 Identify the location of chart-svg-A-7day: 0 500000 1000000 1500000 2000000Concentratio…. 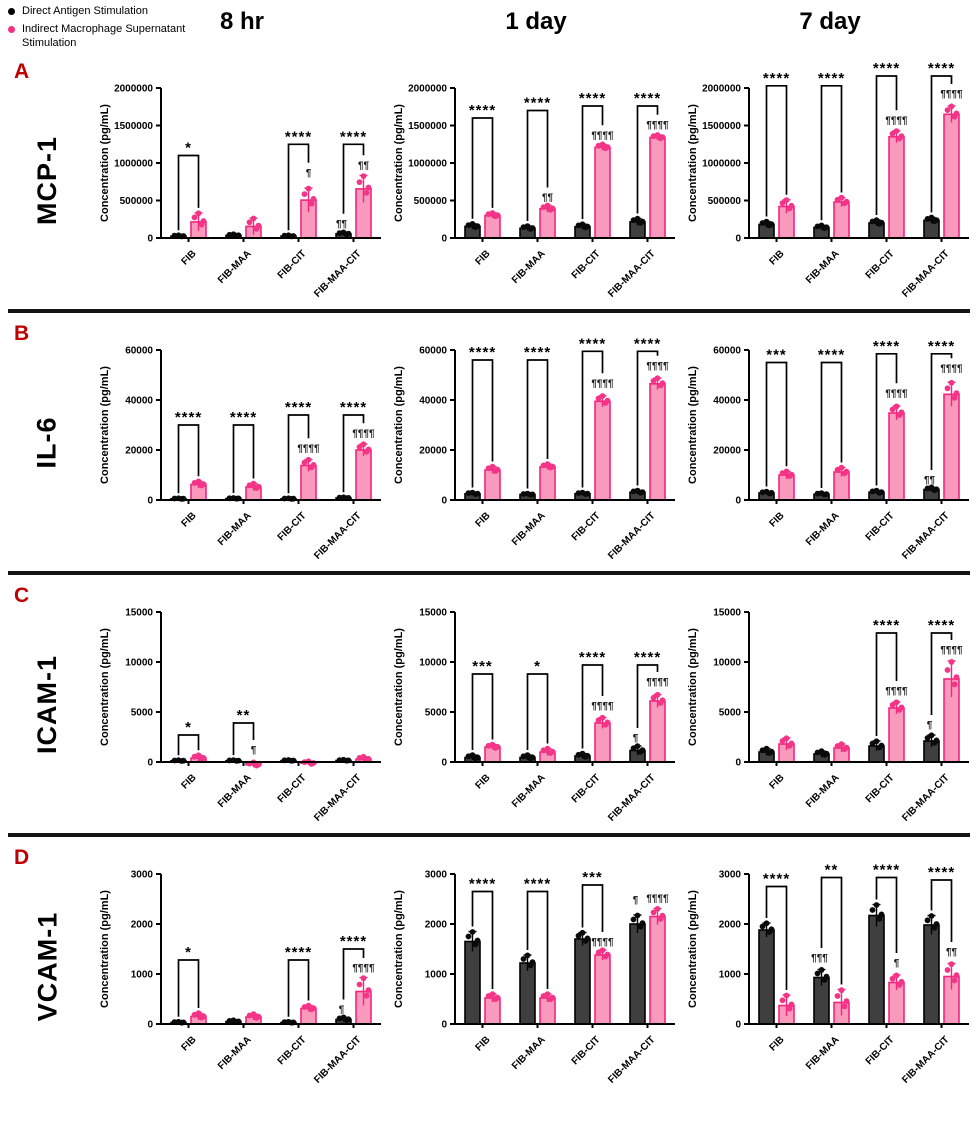
(828, 180).